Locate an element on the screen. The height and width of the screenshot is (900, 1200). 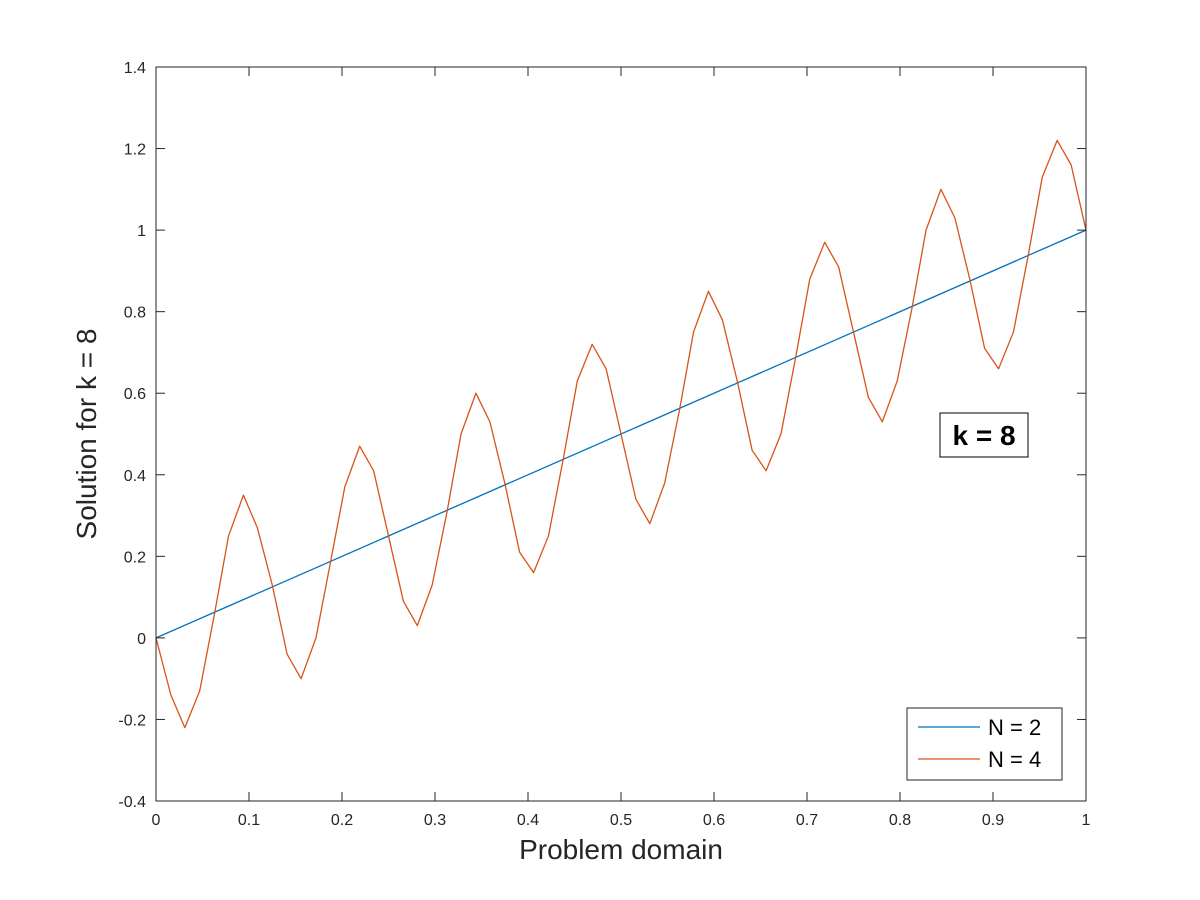
annotation-box is located at coordinates (984, 435).